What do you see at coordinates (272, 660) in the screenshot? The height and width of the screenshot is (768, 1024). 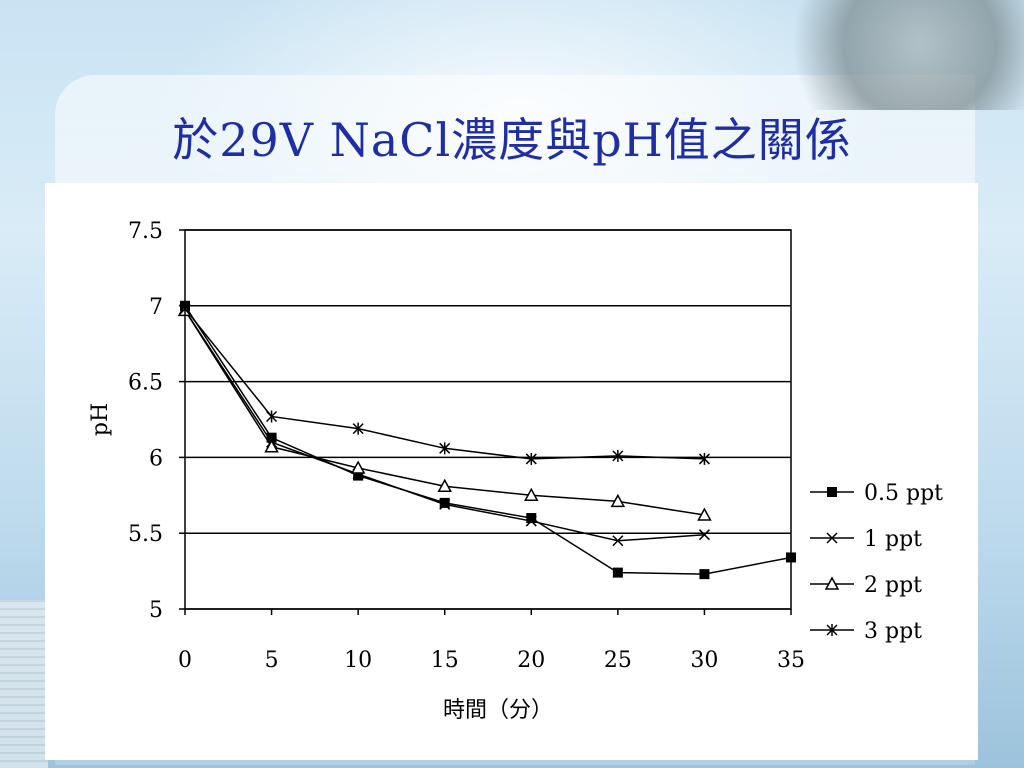 I see `x-tick-label: 5` at bounding box center [272, 660].